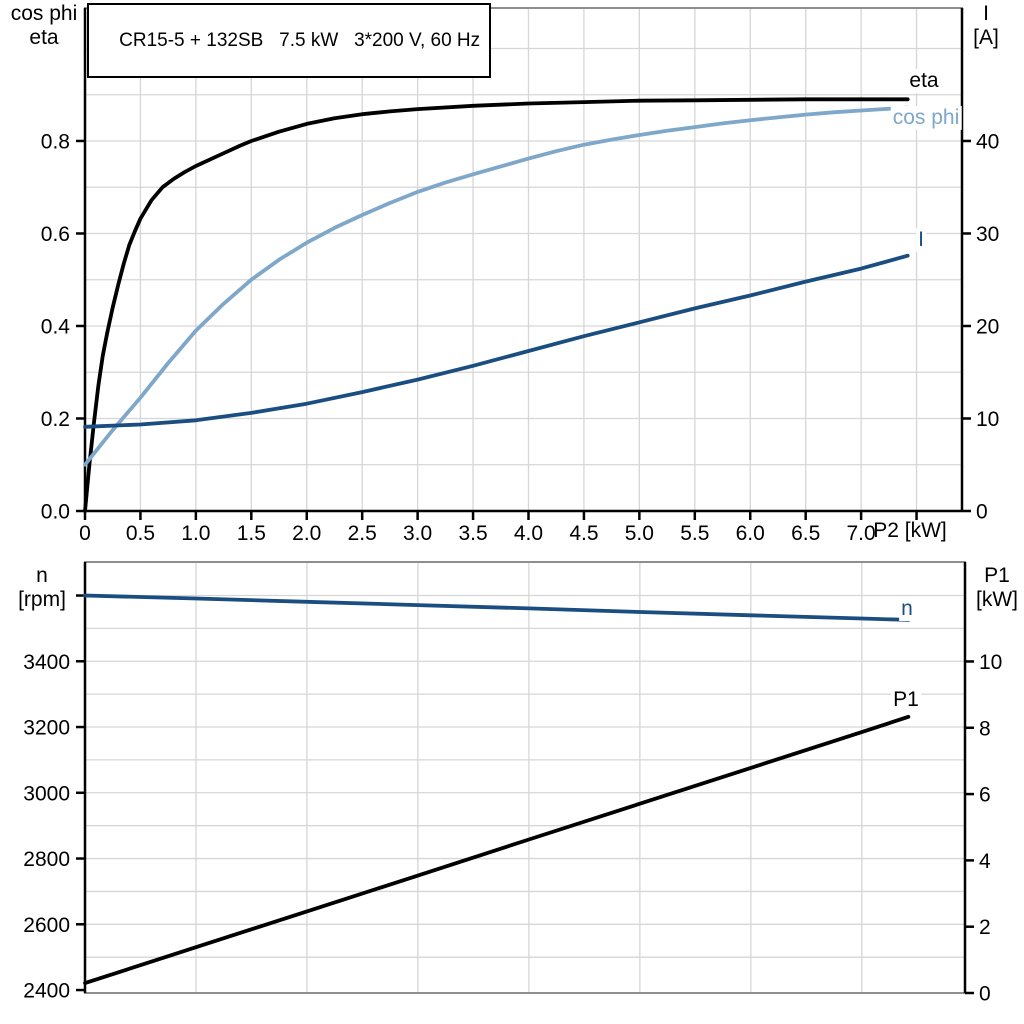  I want to click on x-tick-label: 0, so click(85, 533).